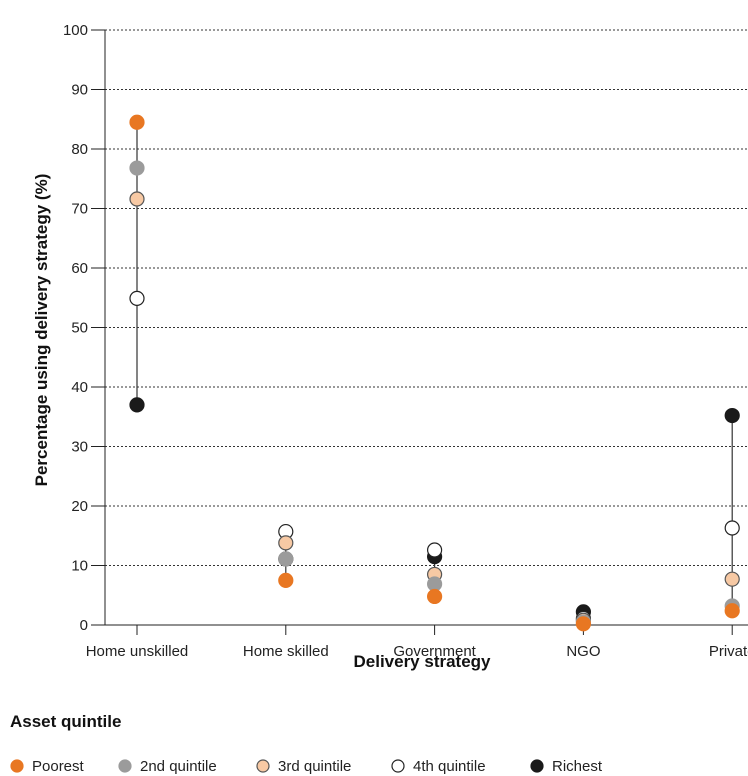 The image size is (748, 776). Describe the element at coordinates (41, 330) in the screenshot. I see `y-axis-title: Percentage using delivery strategy (%)` at that location.